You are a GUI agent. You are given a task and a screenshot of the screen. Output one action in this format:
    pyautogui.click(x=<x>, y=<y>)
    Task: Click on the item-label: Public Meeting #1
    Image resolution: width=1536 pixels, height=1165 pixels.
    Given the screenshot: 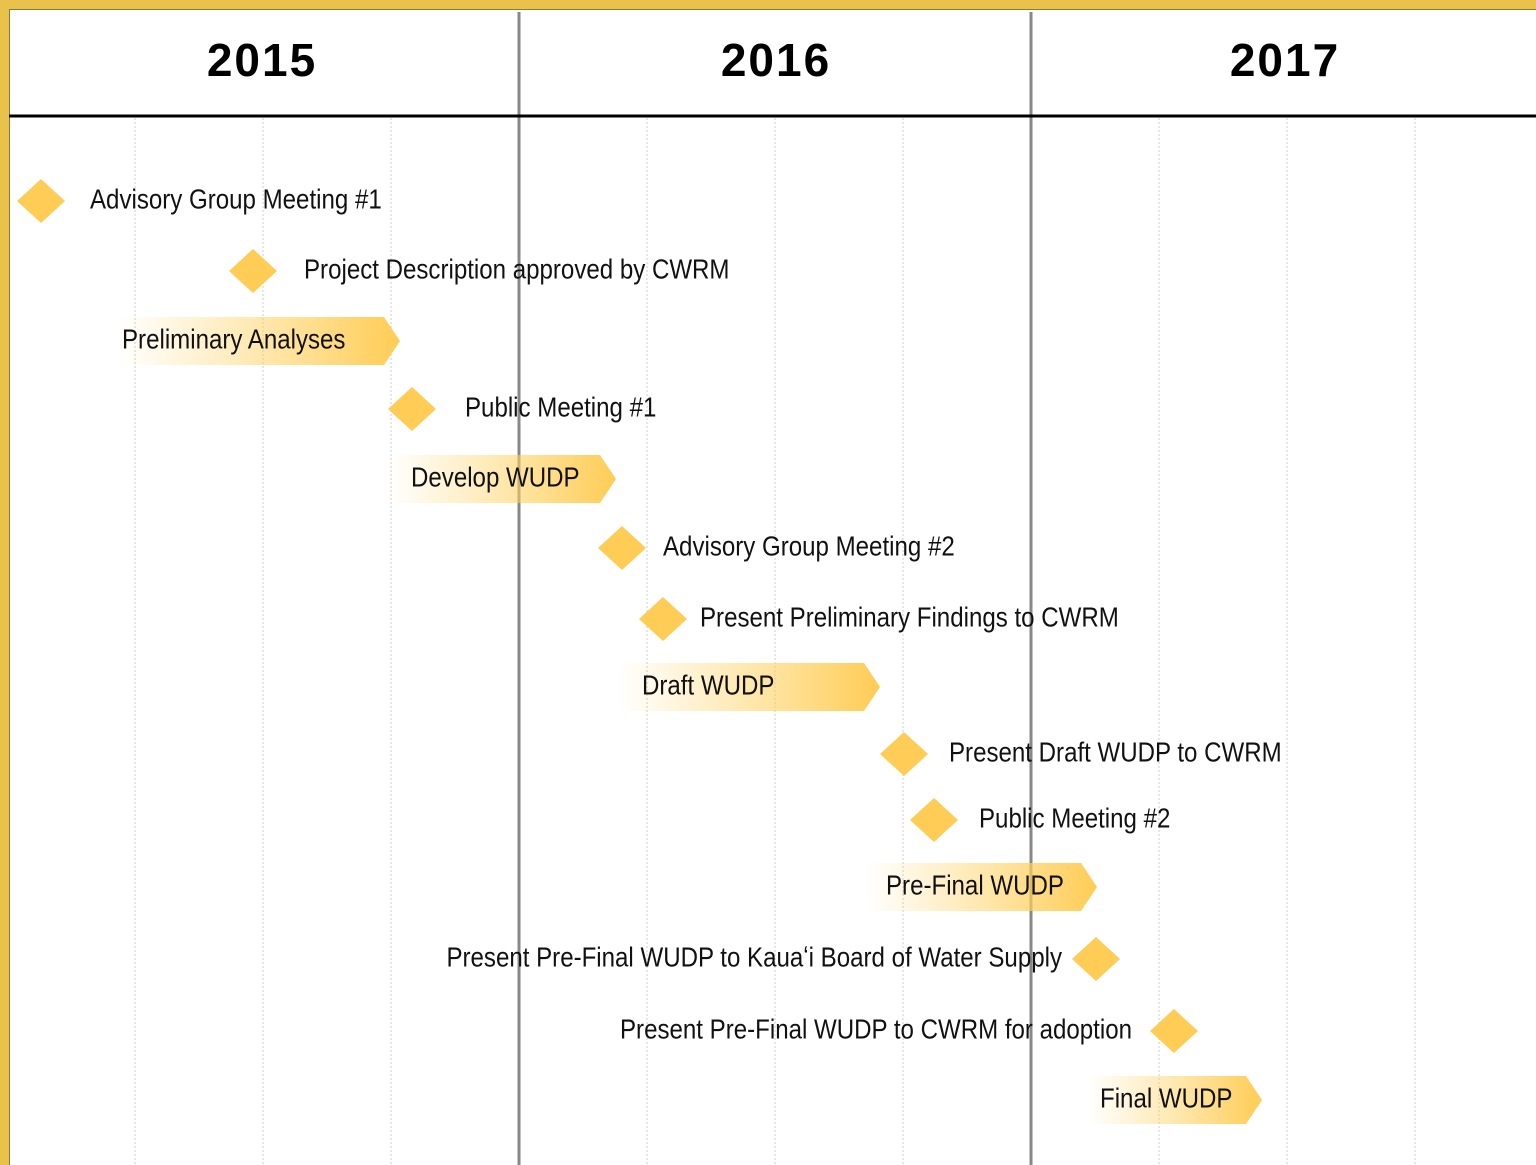 What is the action you would take?
    pyautogui.click(x=560, y=407)
    